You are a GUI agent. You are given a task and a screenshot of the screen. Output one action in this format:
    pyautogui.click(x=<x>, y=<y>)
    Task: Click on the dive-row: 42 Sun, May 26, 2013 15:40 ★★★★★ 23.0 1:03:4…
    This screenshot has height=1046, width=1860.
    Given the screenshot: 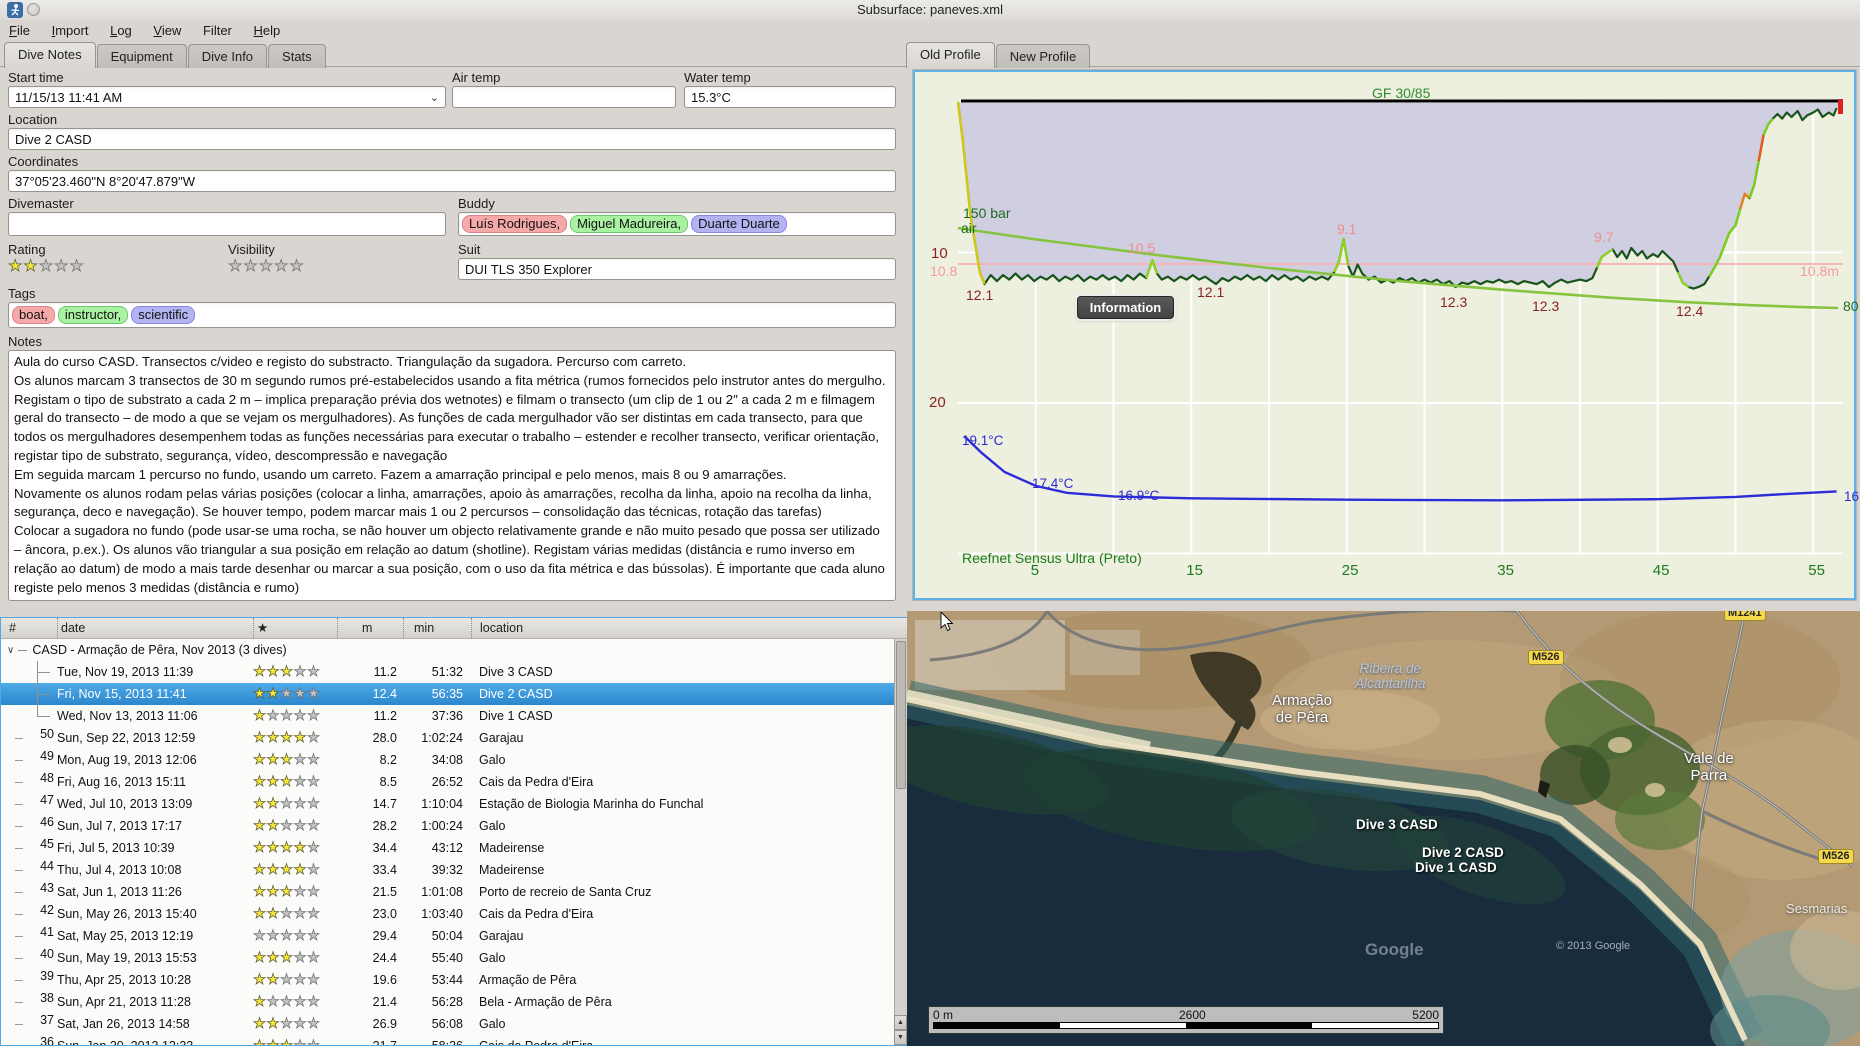 What is the action you would take?
    pyautogui.click(x=454, y=914)
    